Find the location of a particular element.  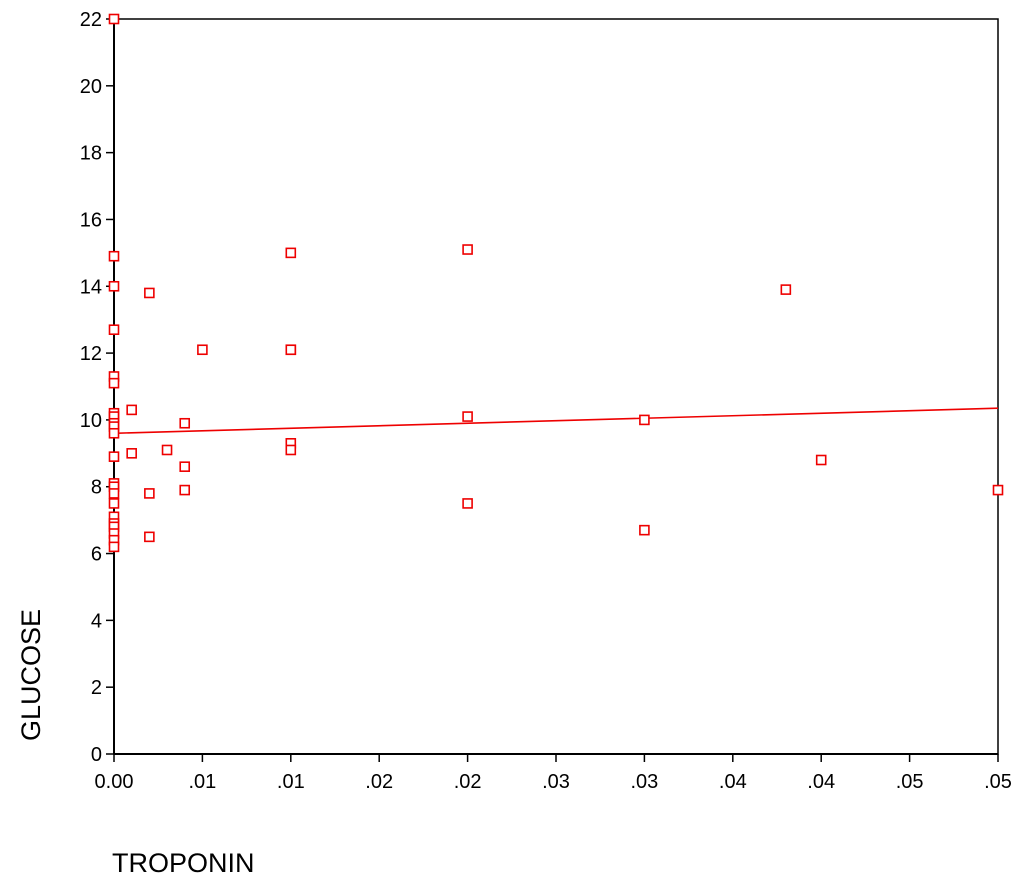

x-tick-label: 0.00 is located at coordinates (114, 782).